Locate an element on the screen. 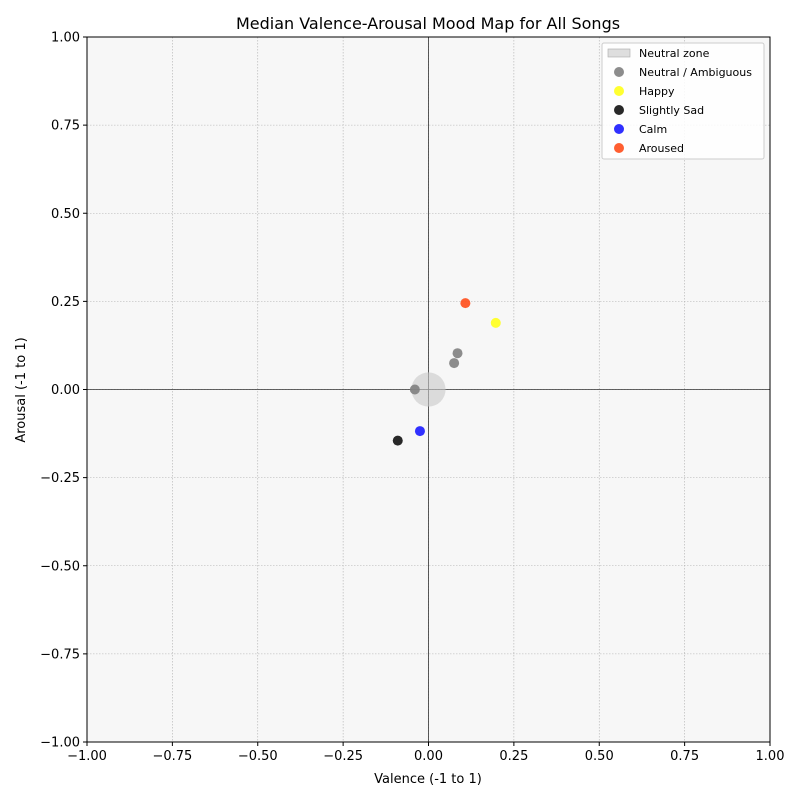 The width and height of the screenshot is (800, 800). x-tick-label: −1.00 is located at coordinates (87, 756).